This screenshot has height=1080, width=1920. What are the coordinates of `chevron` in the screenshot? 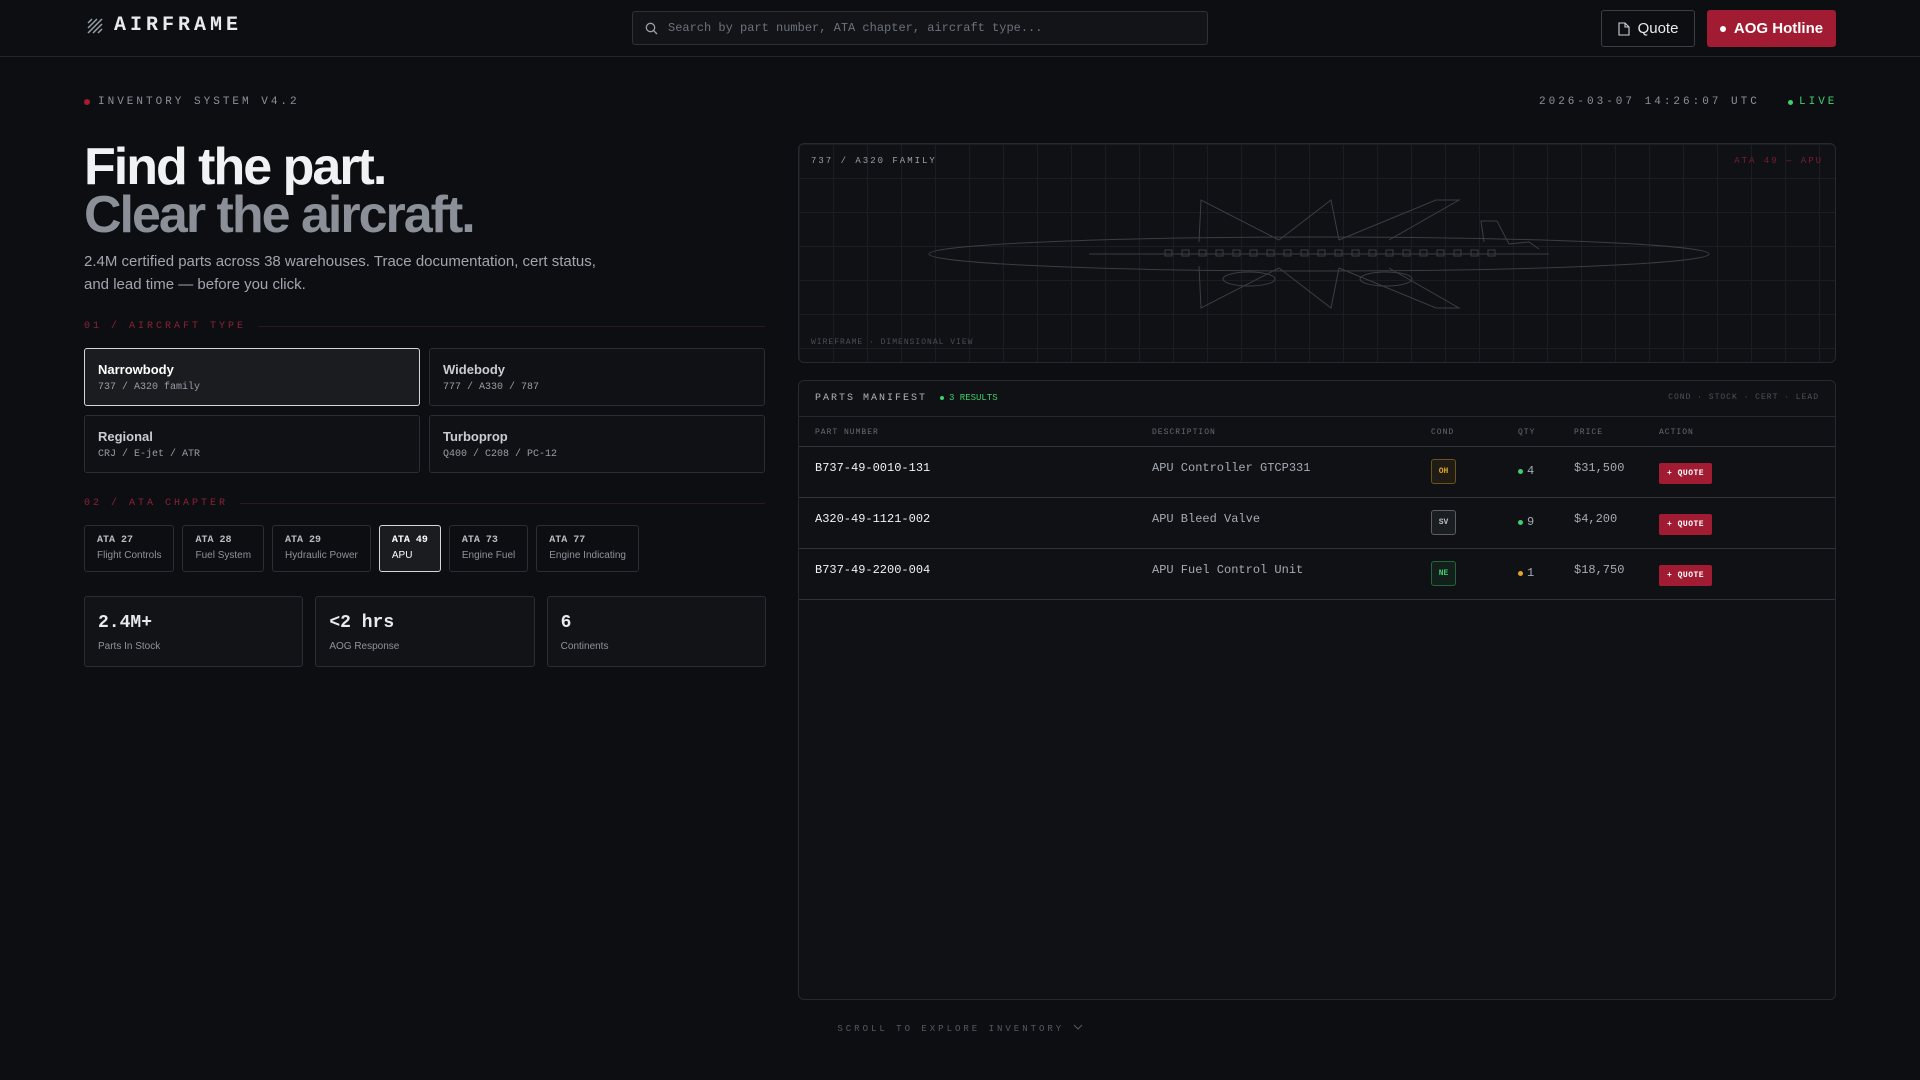 It's located at (1077, 1027).